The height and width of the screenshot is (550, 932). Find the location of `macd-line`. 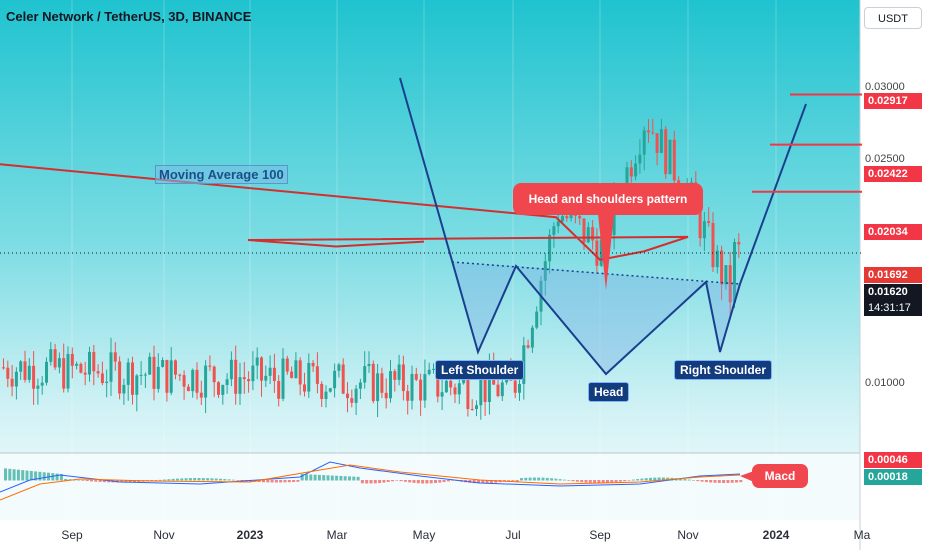

macd-line is located at coordinates (370, 477).